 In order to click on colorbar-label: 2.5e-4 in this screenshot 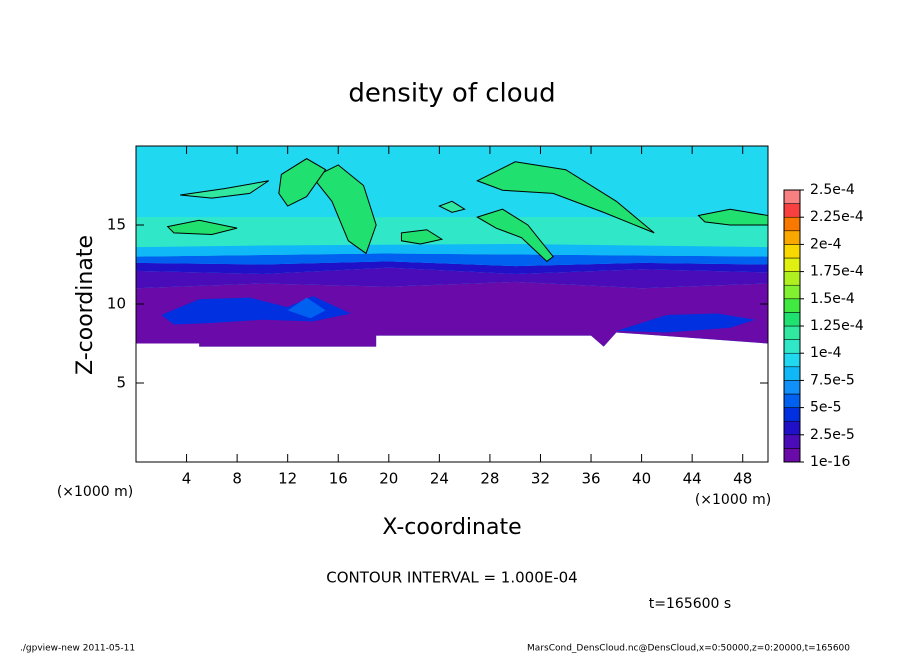, I will do `click(832, 190)`.